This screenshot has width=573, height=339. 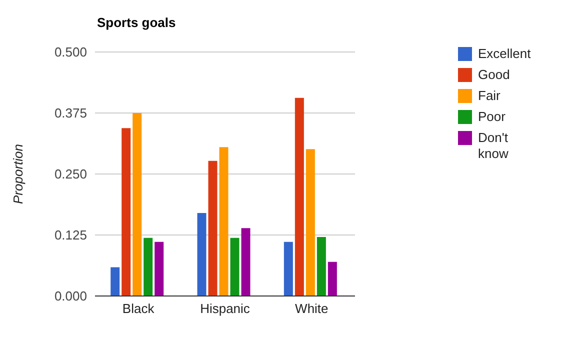 I want to click on x-tick-label: Hispanic, so click(x=225, y=308).